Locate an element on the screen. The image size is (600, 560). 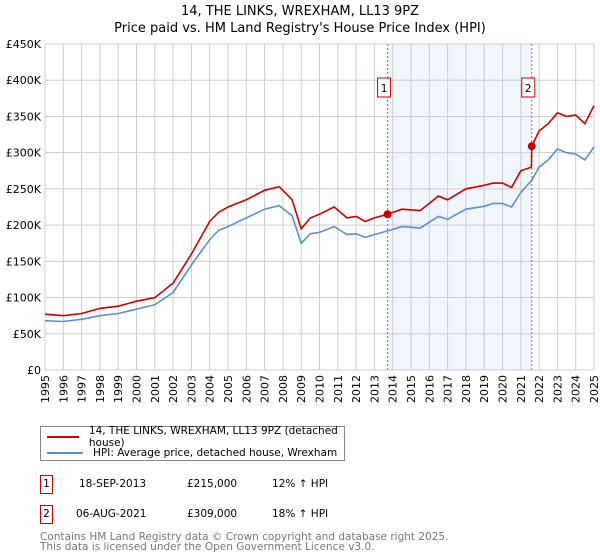
x-tick-label: 2002 is located at coordinates (173, 389).